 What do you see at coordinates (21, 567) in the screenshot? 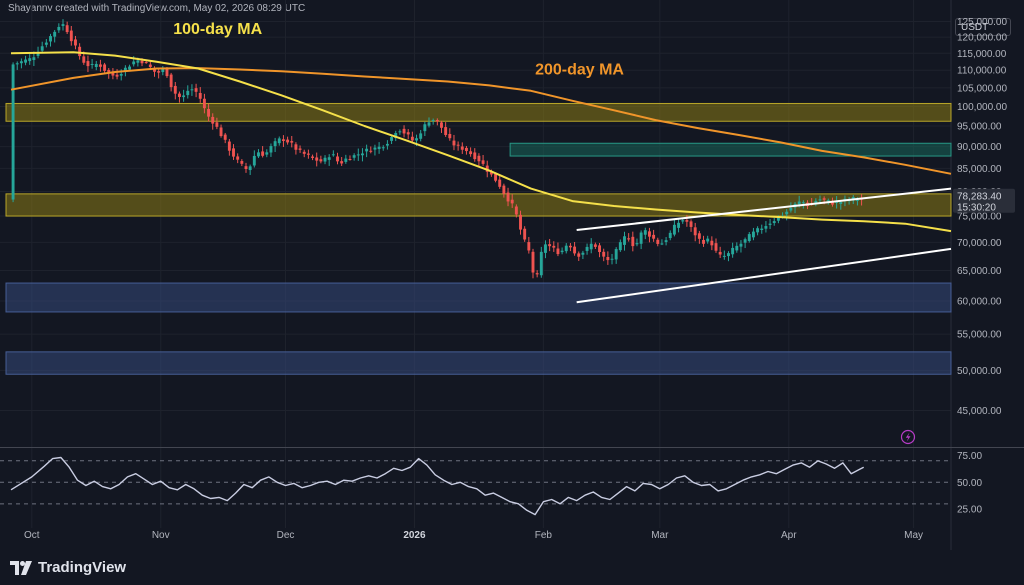
I see `tradingview-logo-icon` at bounding box center [21, 567].